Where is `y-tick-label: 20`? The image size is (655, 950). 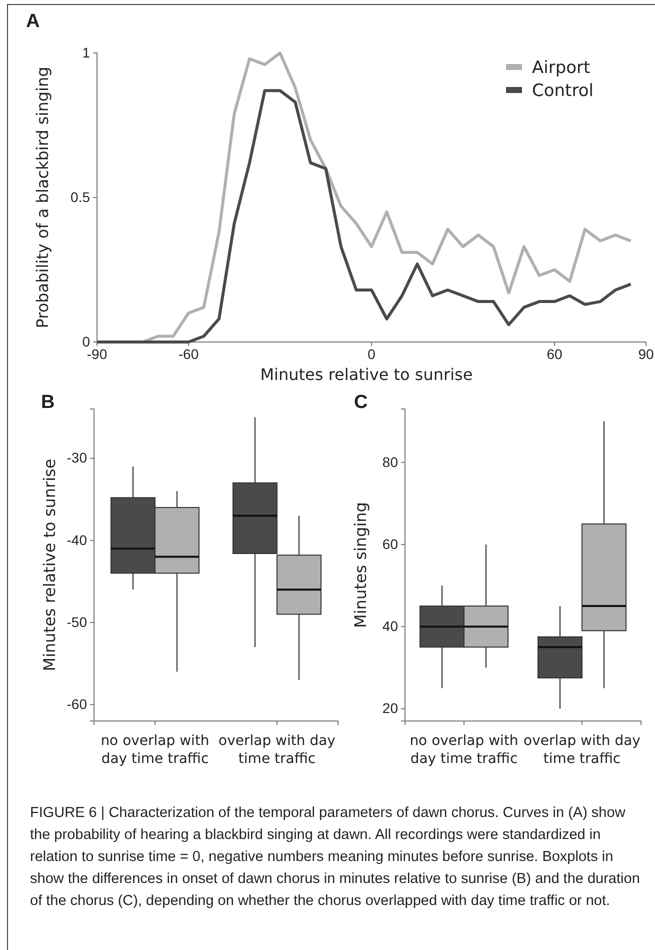
y-tick-label: 20 is located at coordinates (390, 708).